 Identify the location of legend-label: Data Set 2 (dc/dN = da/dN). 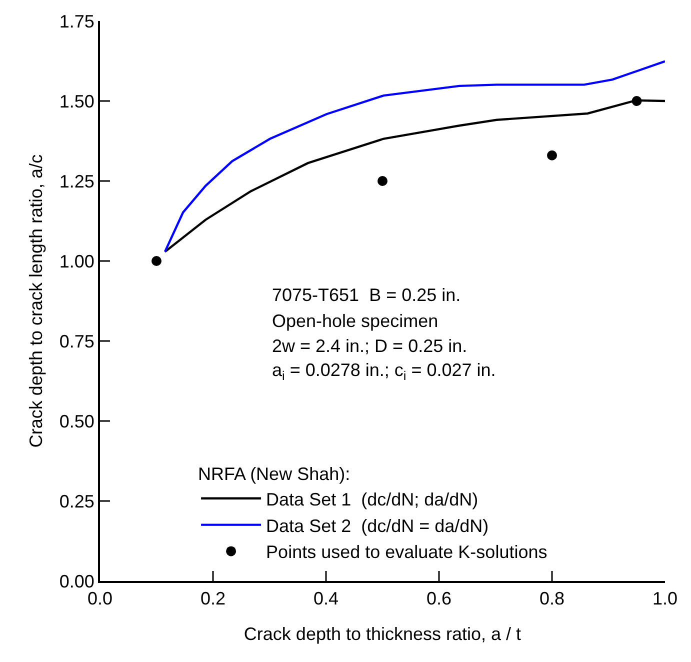
(377, 526).